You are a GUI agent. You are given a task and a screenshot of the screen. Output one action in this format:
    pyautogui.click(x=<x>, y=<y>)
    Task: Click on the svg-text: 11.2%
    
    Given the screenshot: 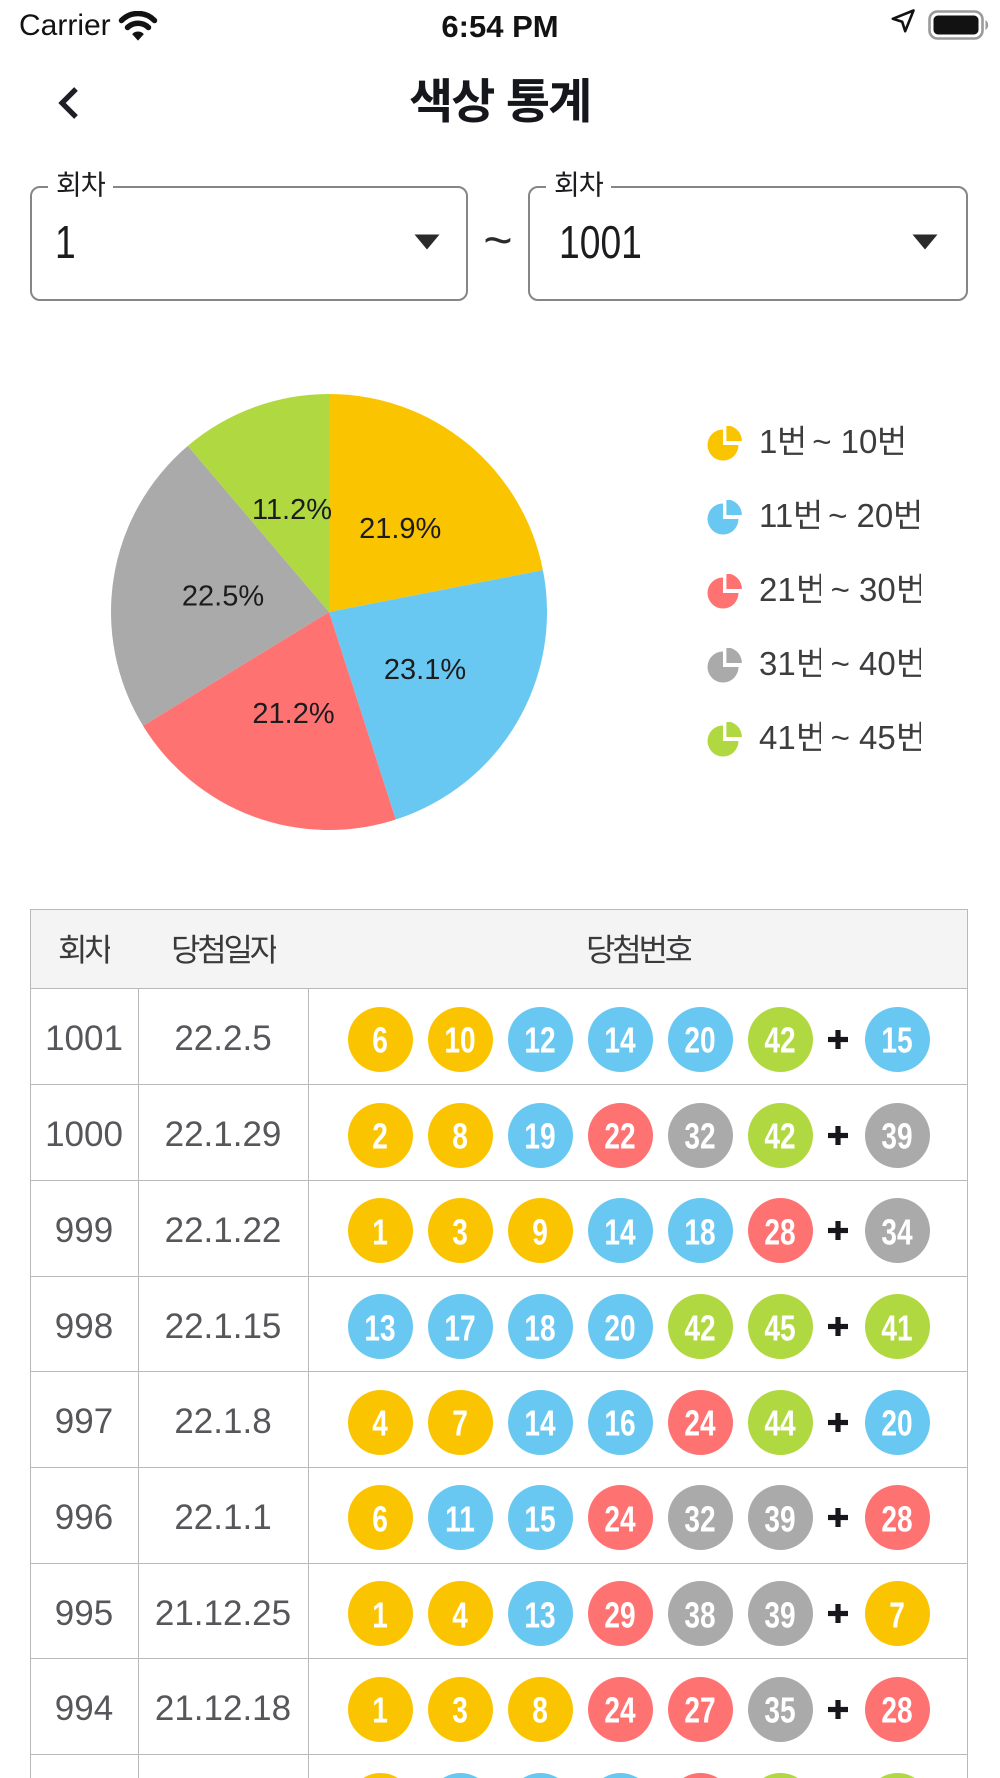 What is the action you would take?
    pyautogui.click(x=292, y=510)
    